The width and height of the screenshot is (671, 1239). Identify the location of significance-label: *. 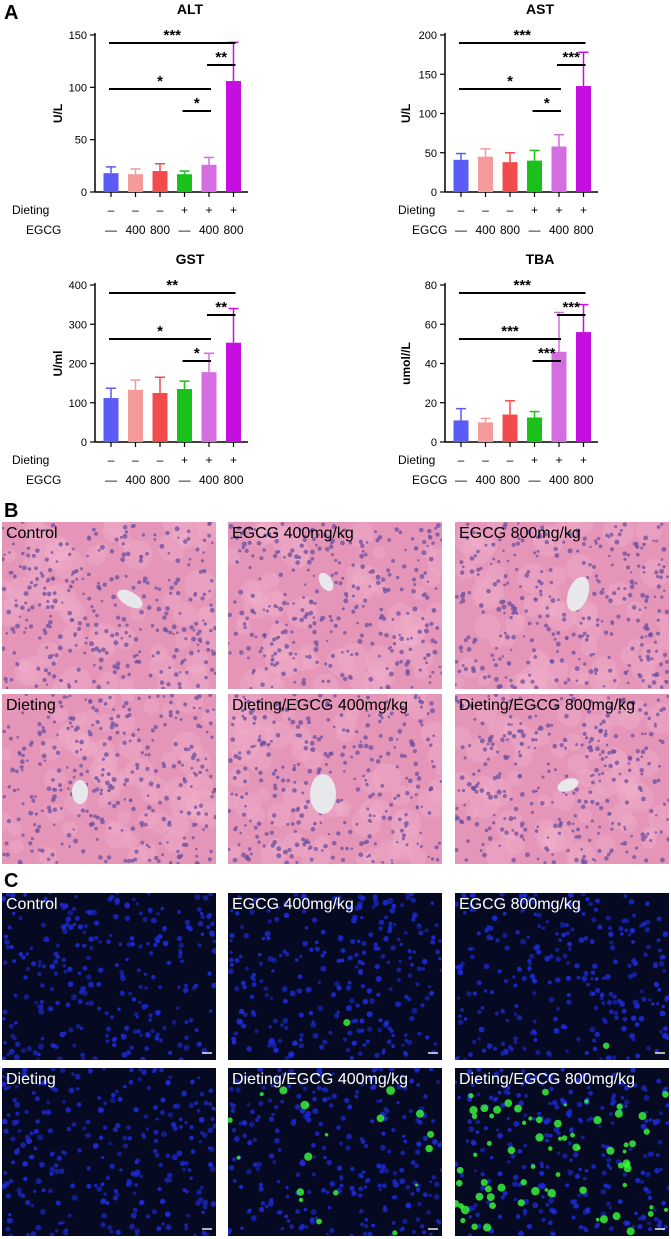
(160, 331).